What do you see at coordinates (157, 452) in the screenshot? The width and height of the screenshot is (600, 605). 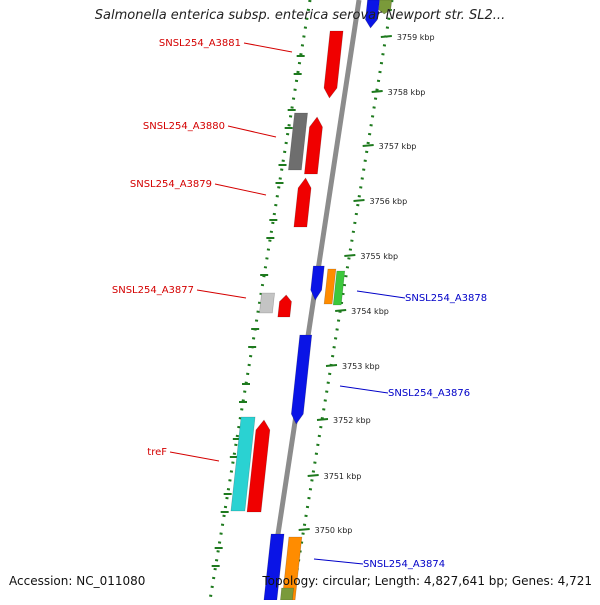 I see `gene-label: treF` at bounding box center [157, 452].